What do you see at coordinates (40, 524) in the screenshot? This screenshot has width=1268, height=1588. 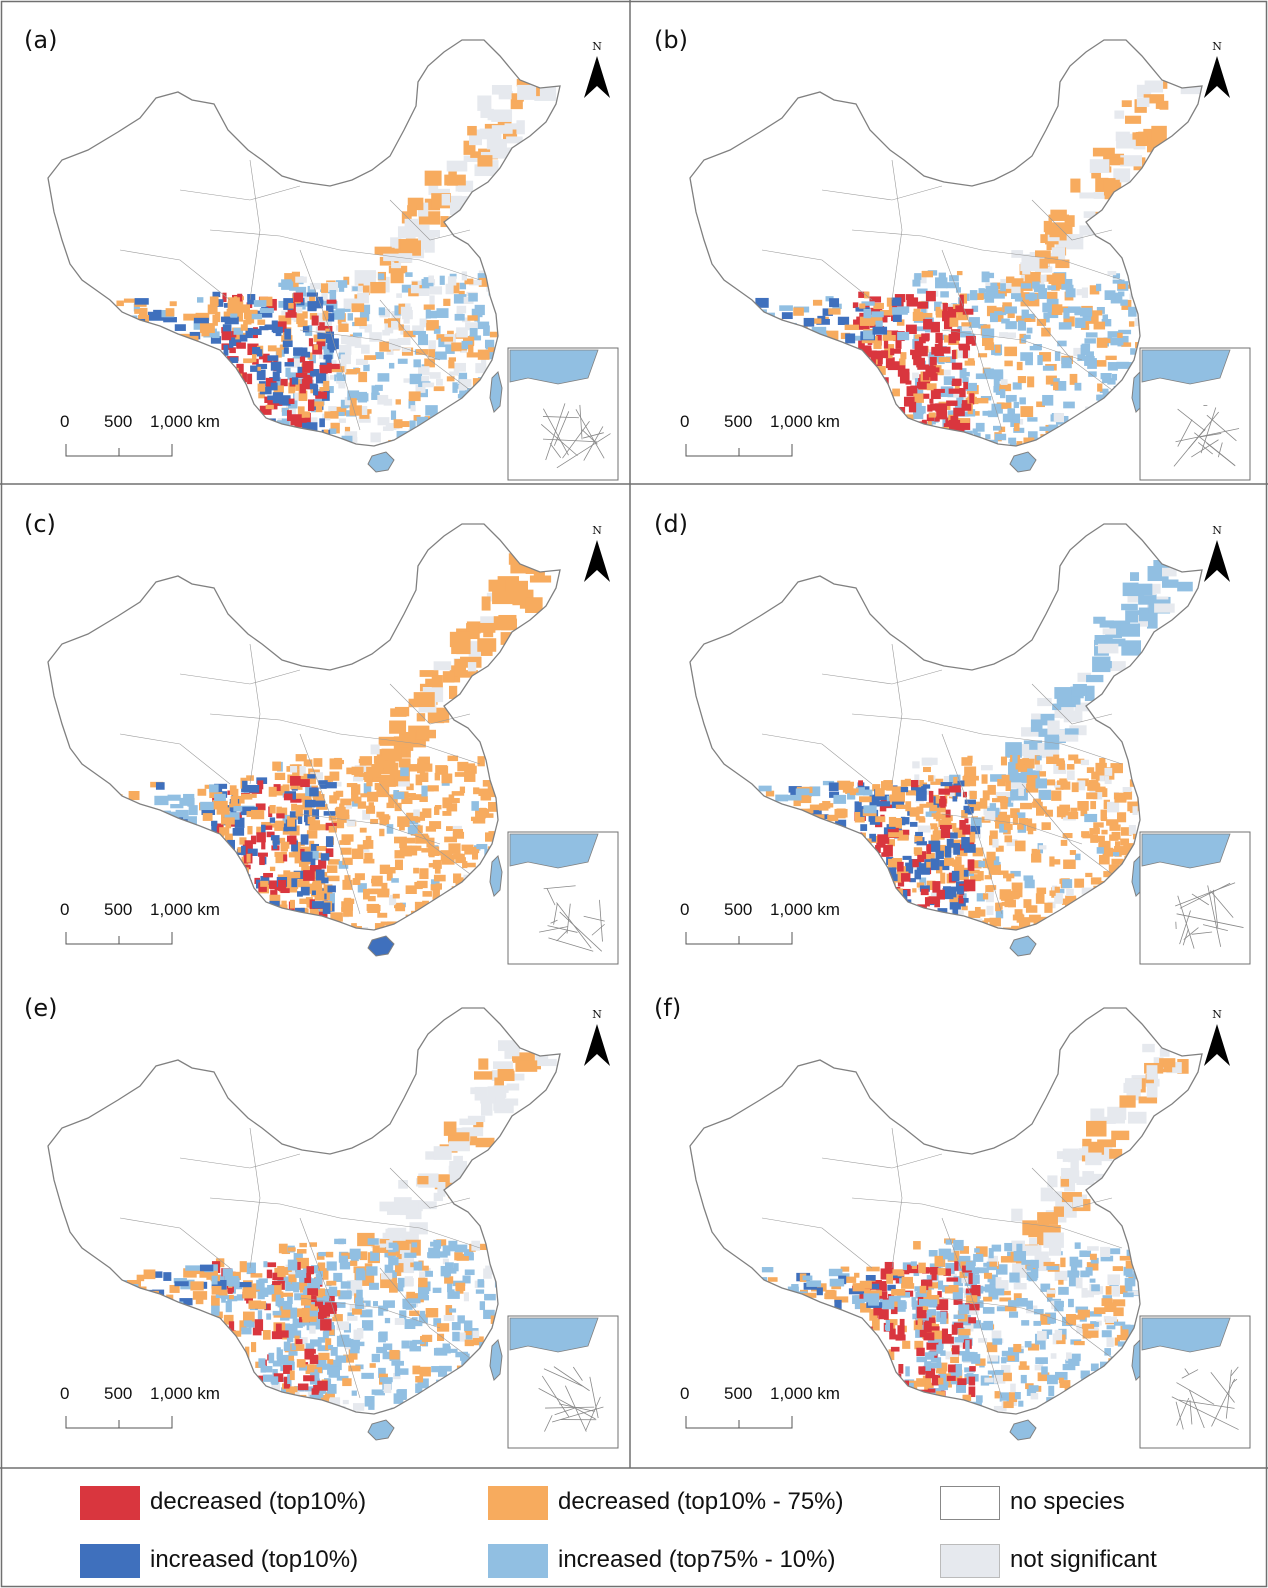 I see `panel-label: (c)` at bounding box center [40, 524].